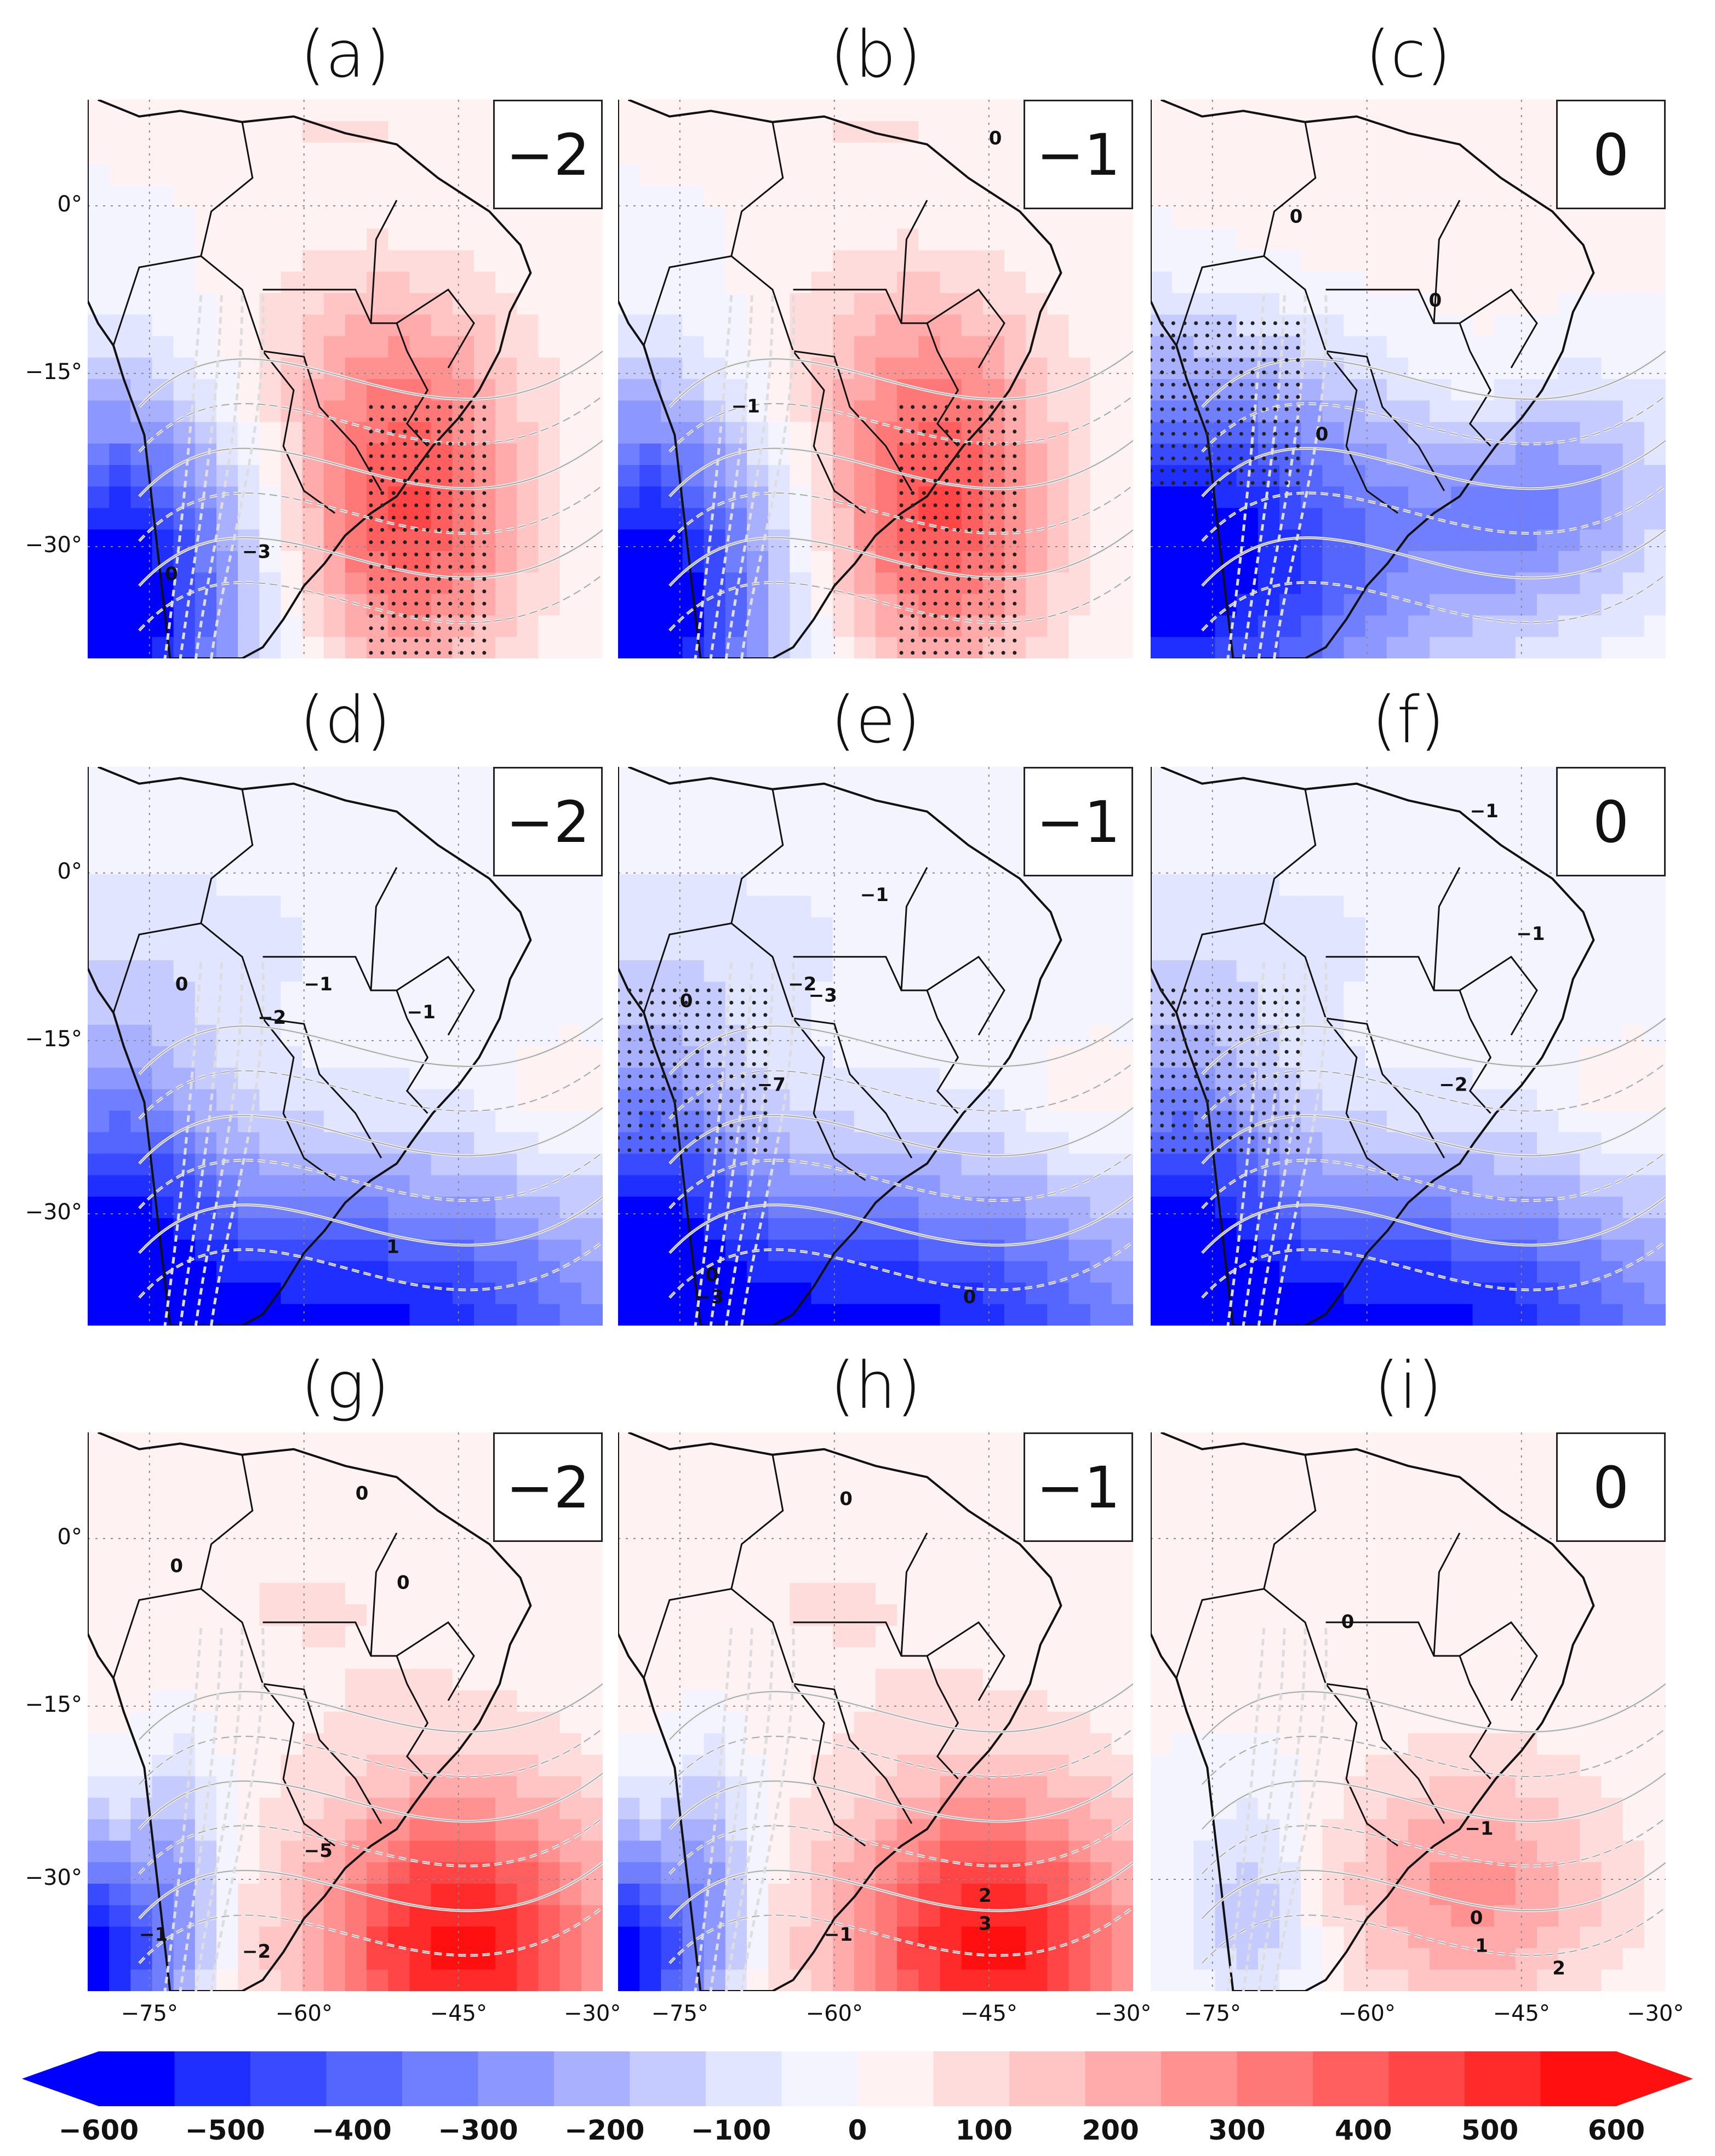 The height and width of the screenshot is (2156, 1715). Describe the element at coordinates (1078, 1487) in the screenshot. I see `lag-label-h: −1` at that location.